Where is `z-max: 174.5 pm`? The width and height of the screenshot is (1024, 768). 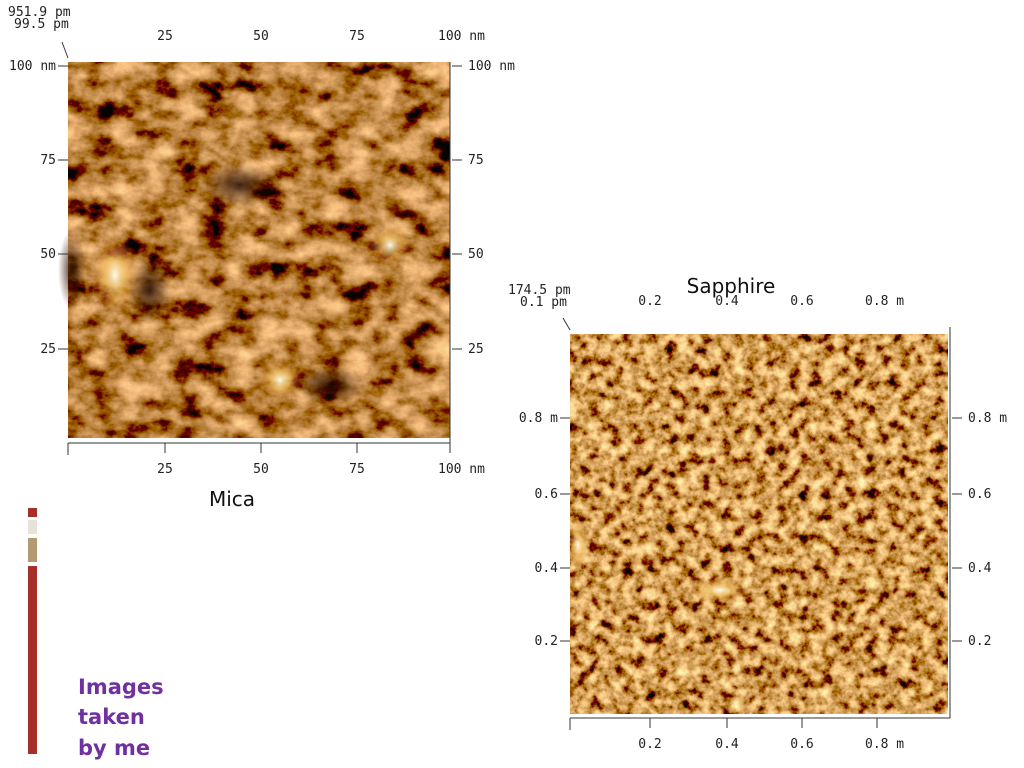 z-max: 174.5 pm is located at coordinates (539, 290).